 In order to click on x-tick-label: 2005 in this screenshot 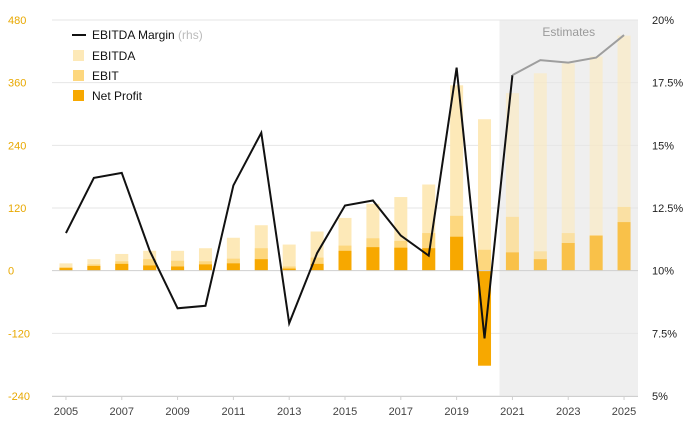, I will do `click(66, 412)`.